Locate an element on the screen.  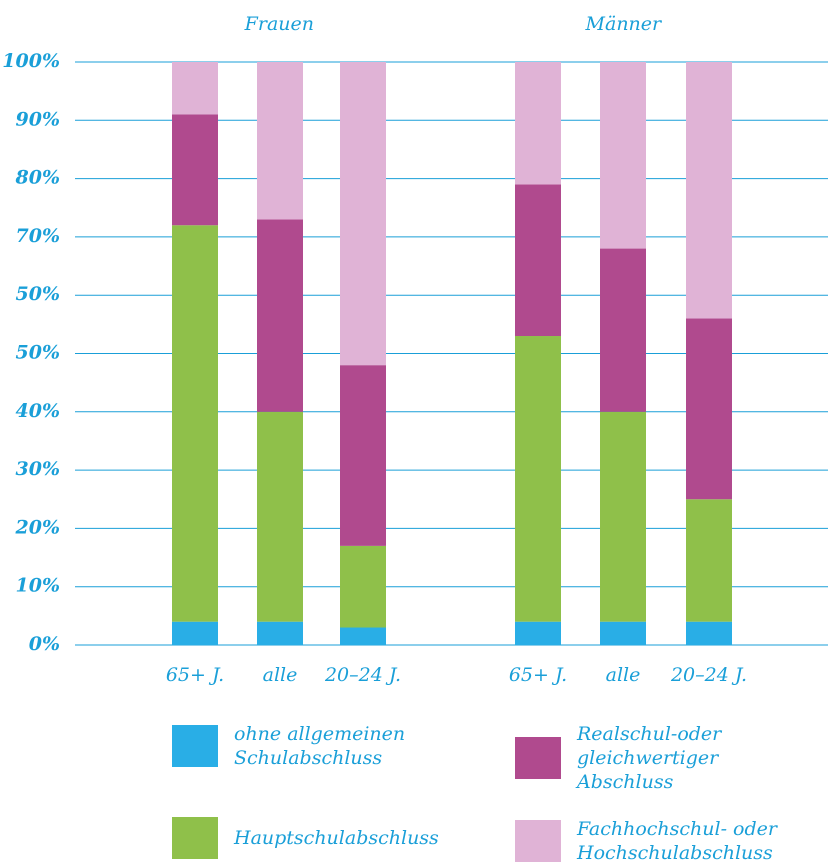
legend-item: Hauptschulabschluss is located at coordinates (323, 838).